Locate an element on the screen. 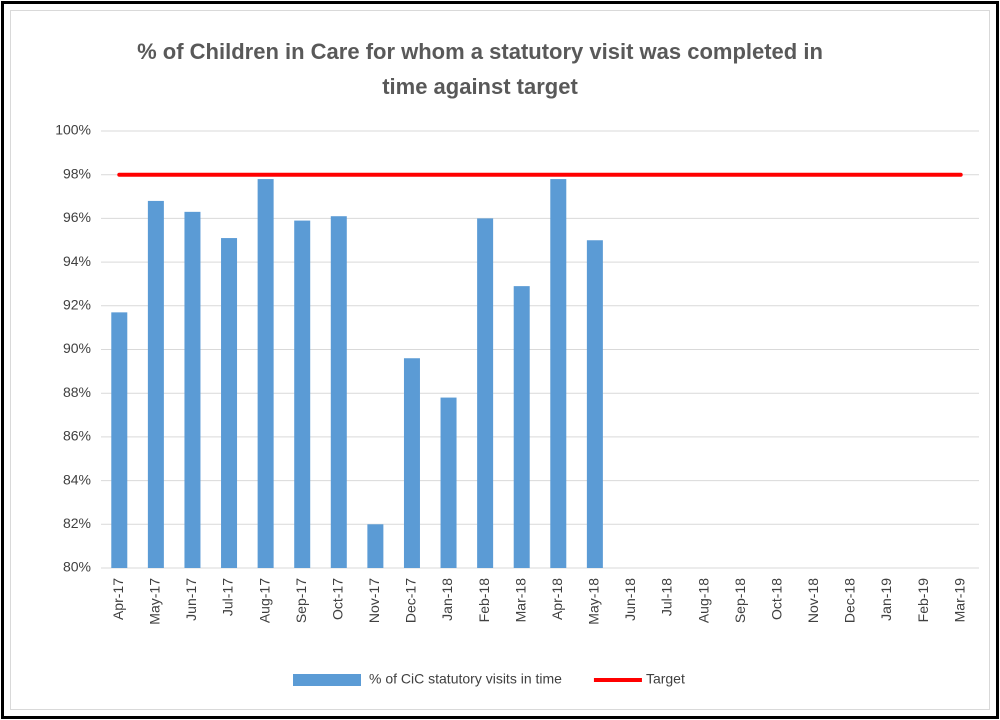  x-tick-label: Dec-18 is located at coordinates (850, 600).